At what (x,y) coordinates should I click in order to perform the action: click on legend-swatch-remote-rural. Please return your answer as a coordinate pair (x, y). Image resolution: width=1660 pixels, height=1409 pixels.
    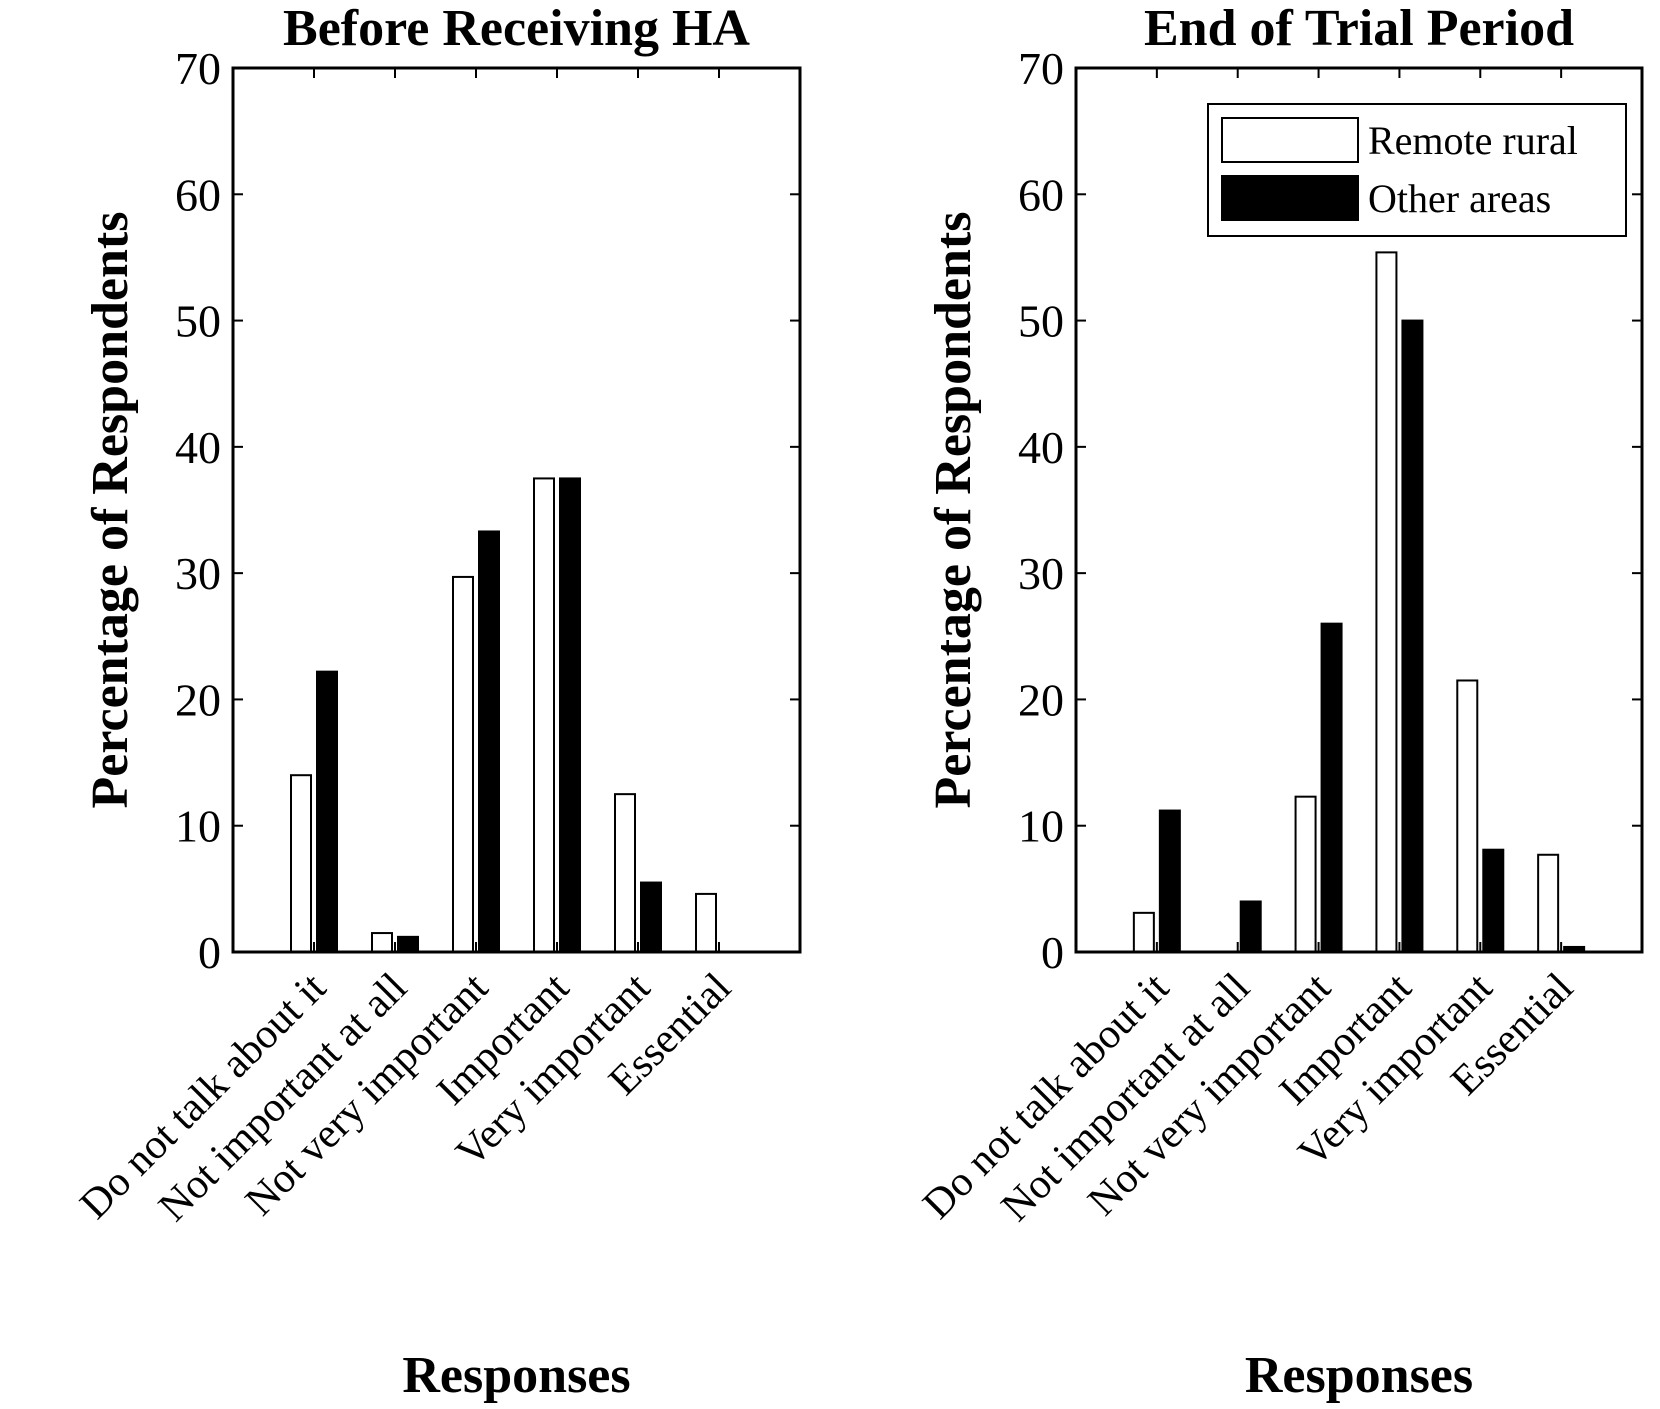
    Looking at the image, I should click on (1290, 140).